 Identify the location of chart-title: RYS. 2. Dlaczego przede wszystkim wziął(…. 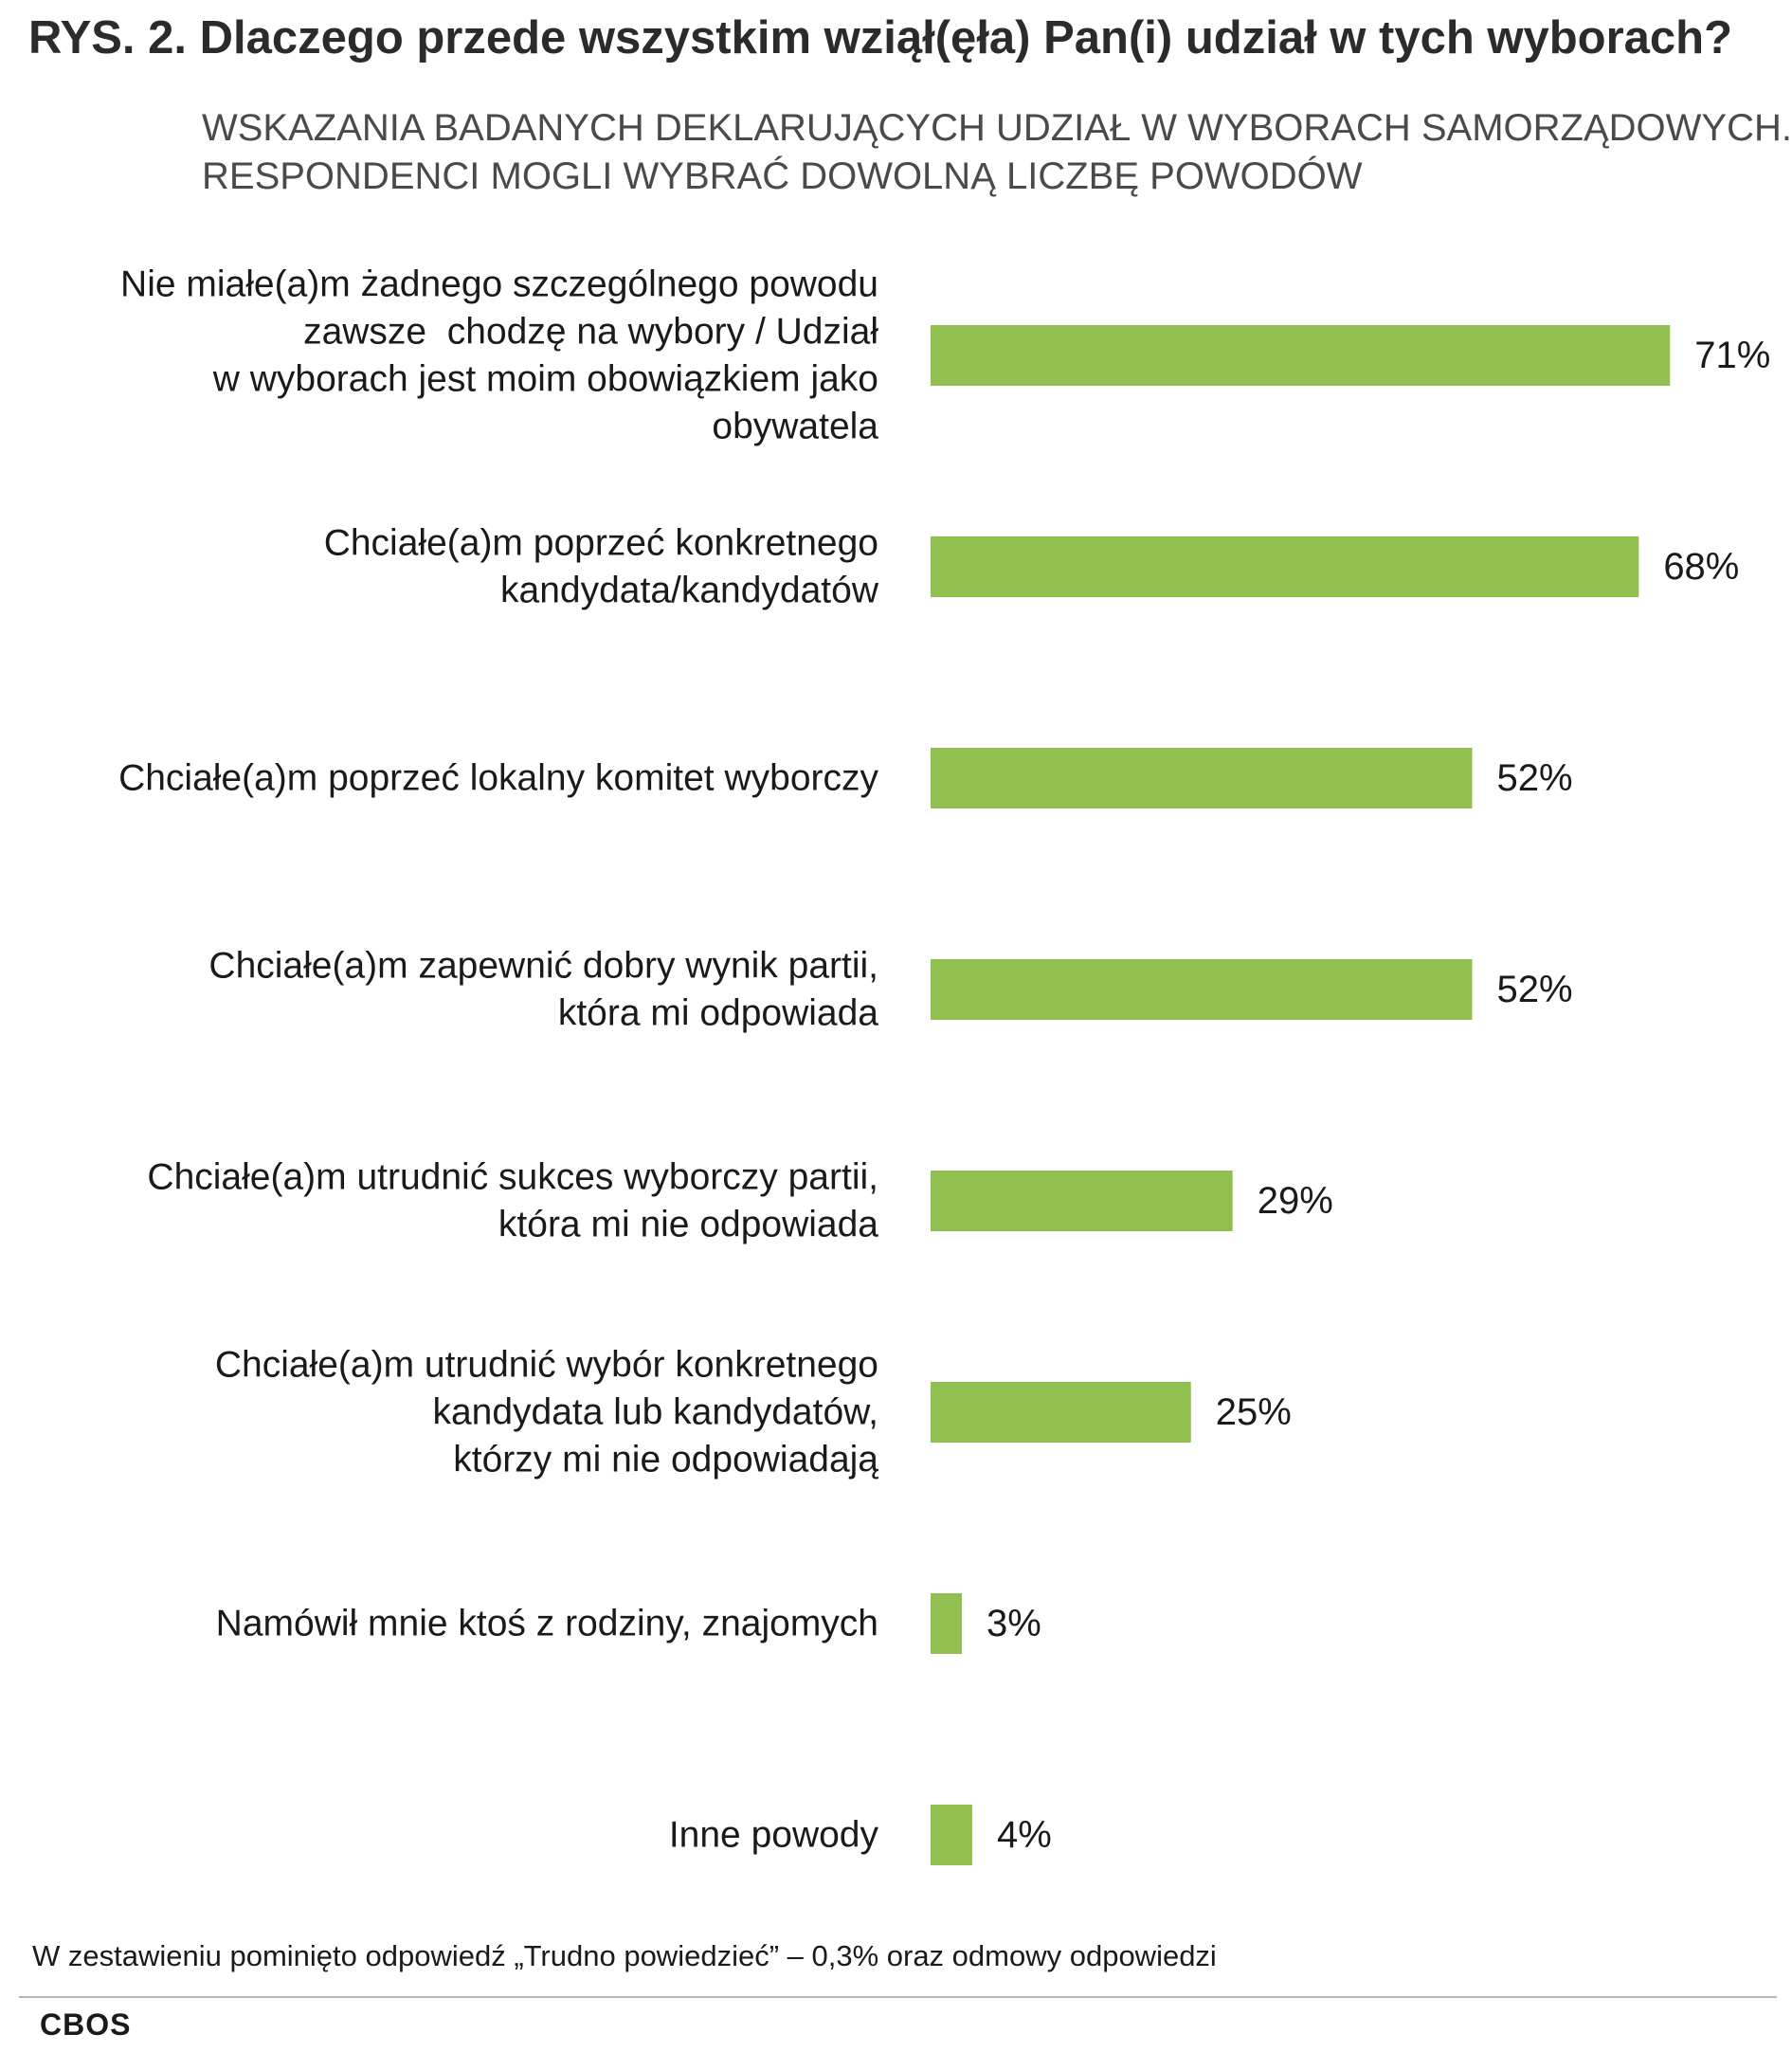
(881, 38).